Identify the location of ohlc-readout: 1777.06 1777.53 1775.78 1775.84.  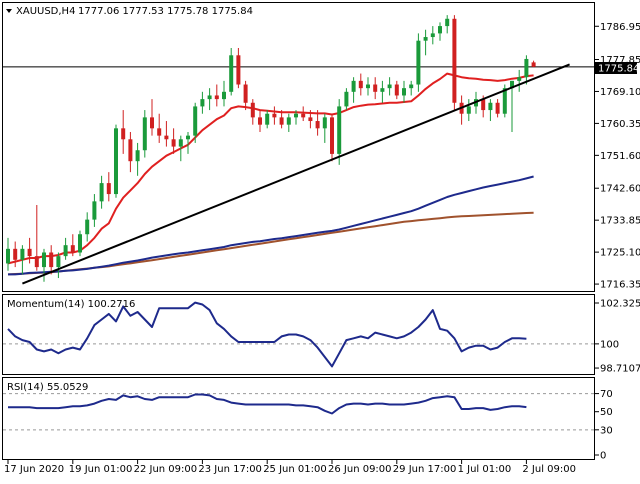
(165, 11).